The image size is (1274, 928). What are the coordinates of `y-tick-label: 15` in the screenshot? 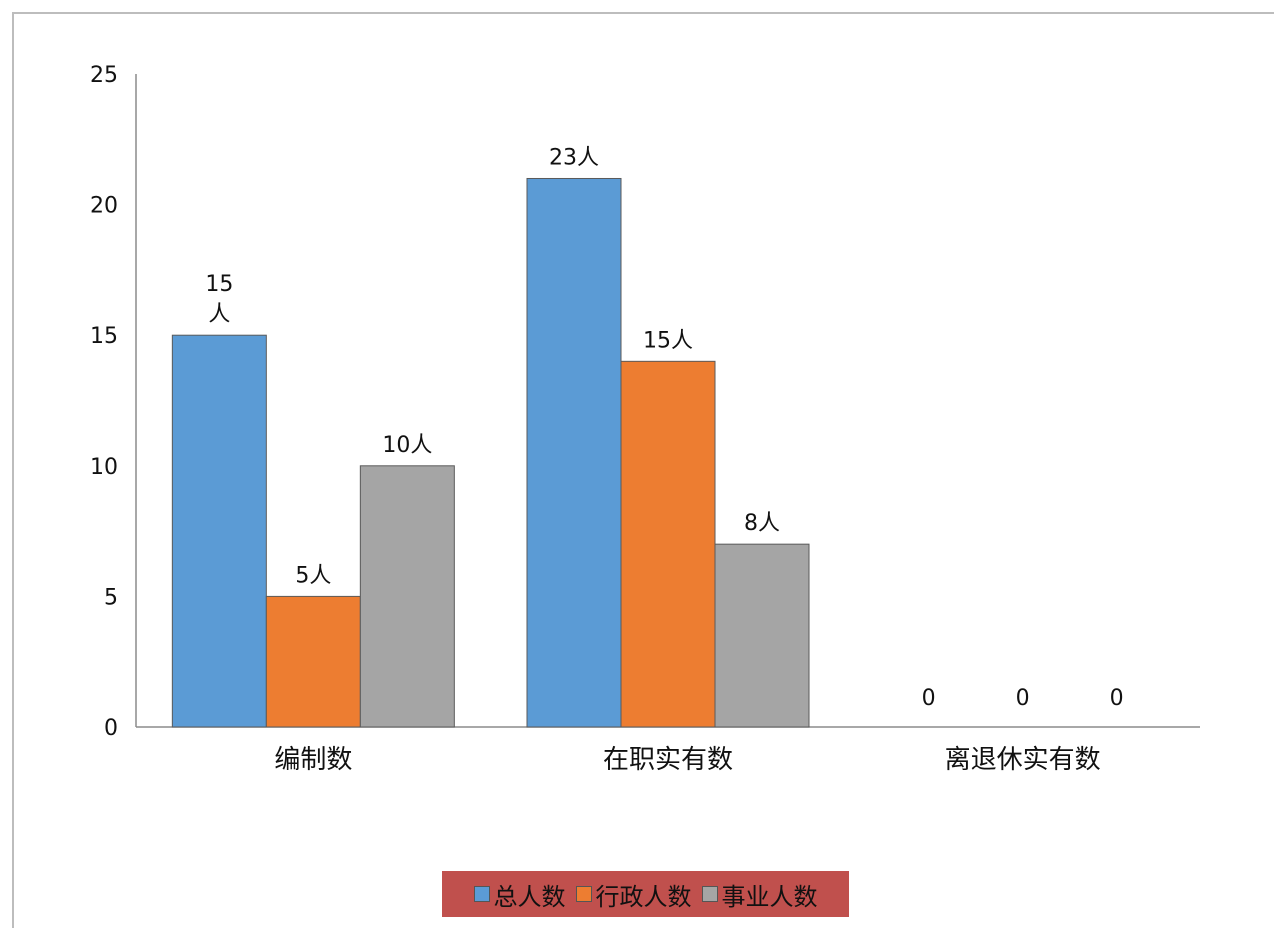 It's located at (104, 336).